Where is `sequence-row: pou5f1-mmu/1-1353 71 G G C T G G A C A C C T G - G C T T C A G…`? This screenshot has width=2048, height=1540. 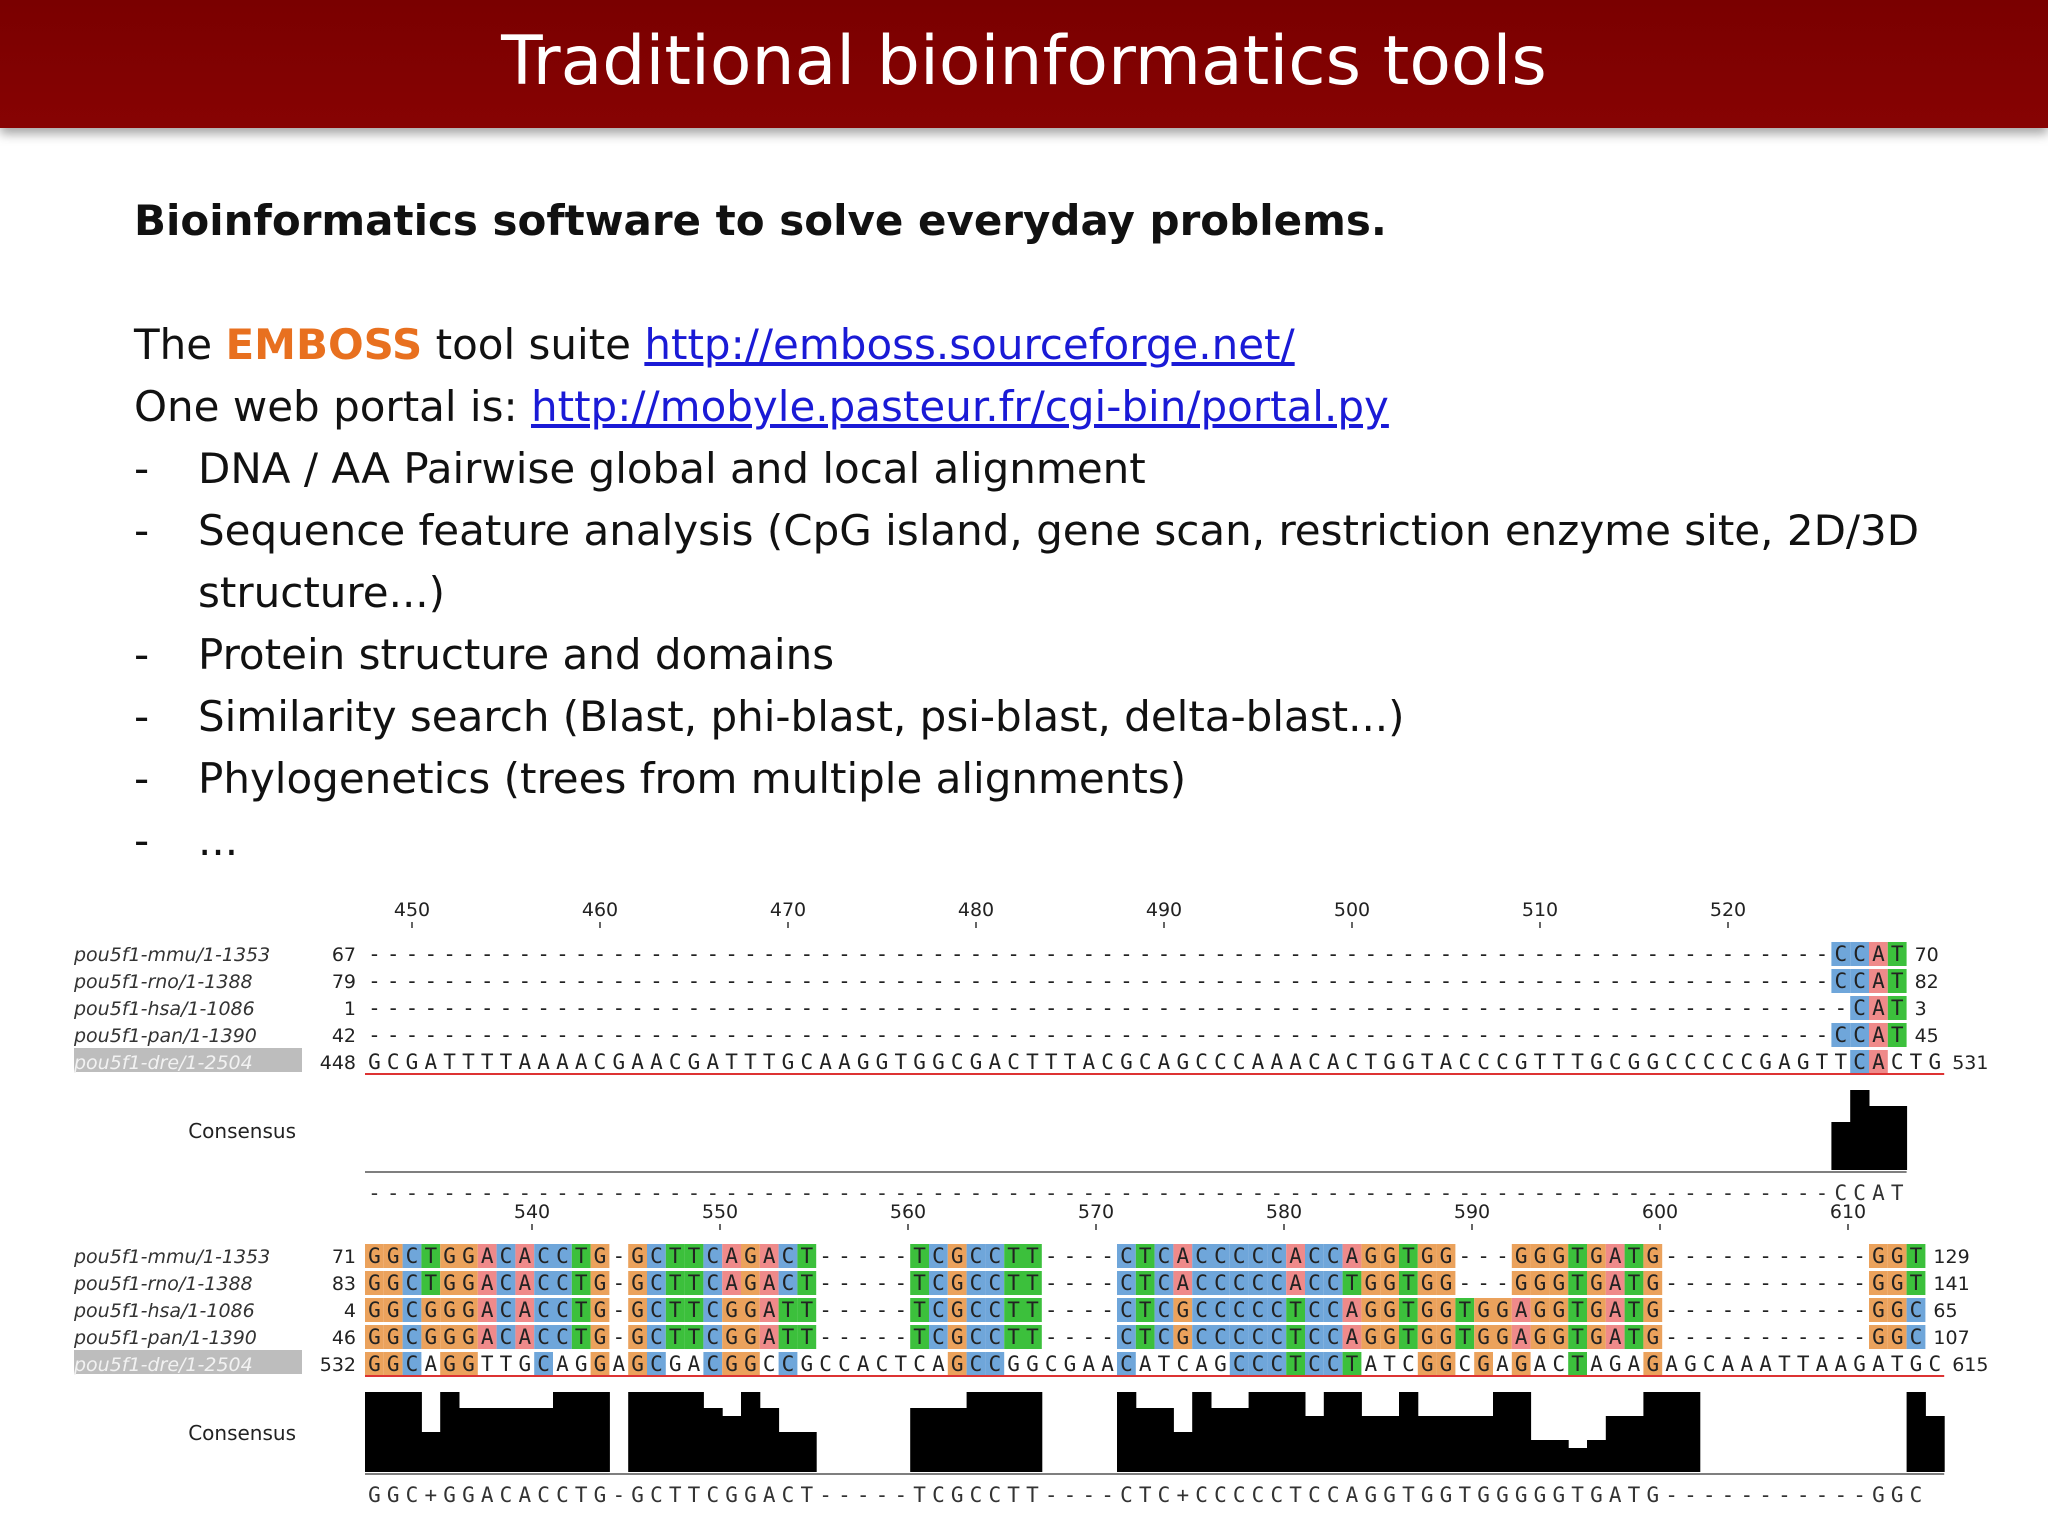
sequence-row: pou5f1-mmu/1-1353 71 G G C T G G A C A C C T G - G C T T C A G… is located at coordinates (1021, 1256).